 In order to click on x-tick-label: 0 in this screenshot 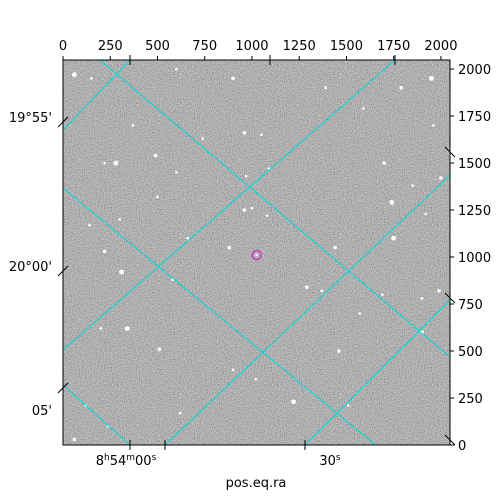, I will do `click(63, 46)`.